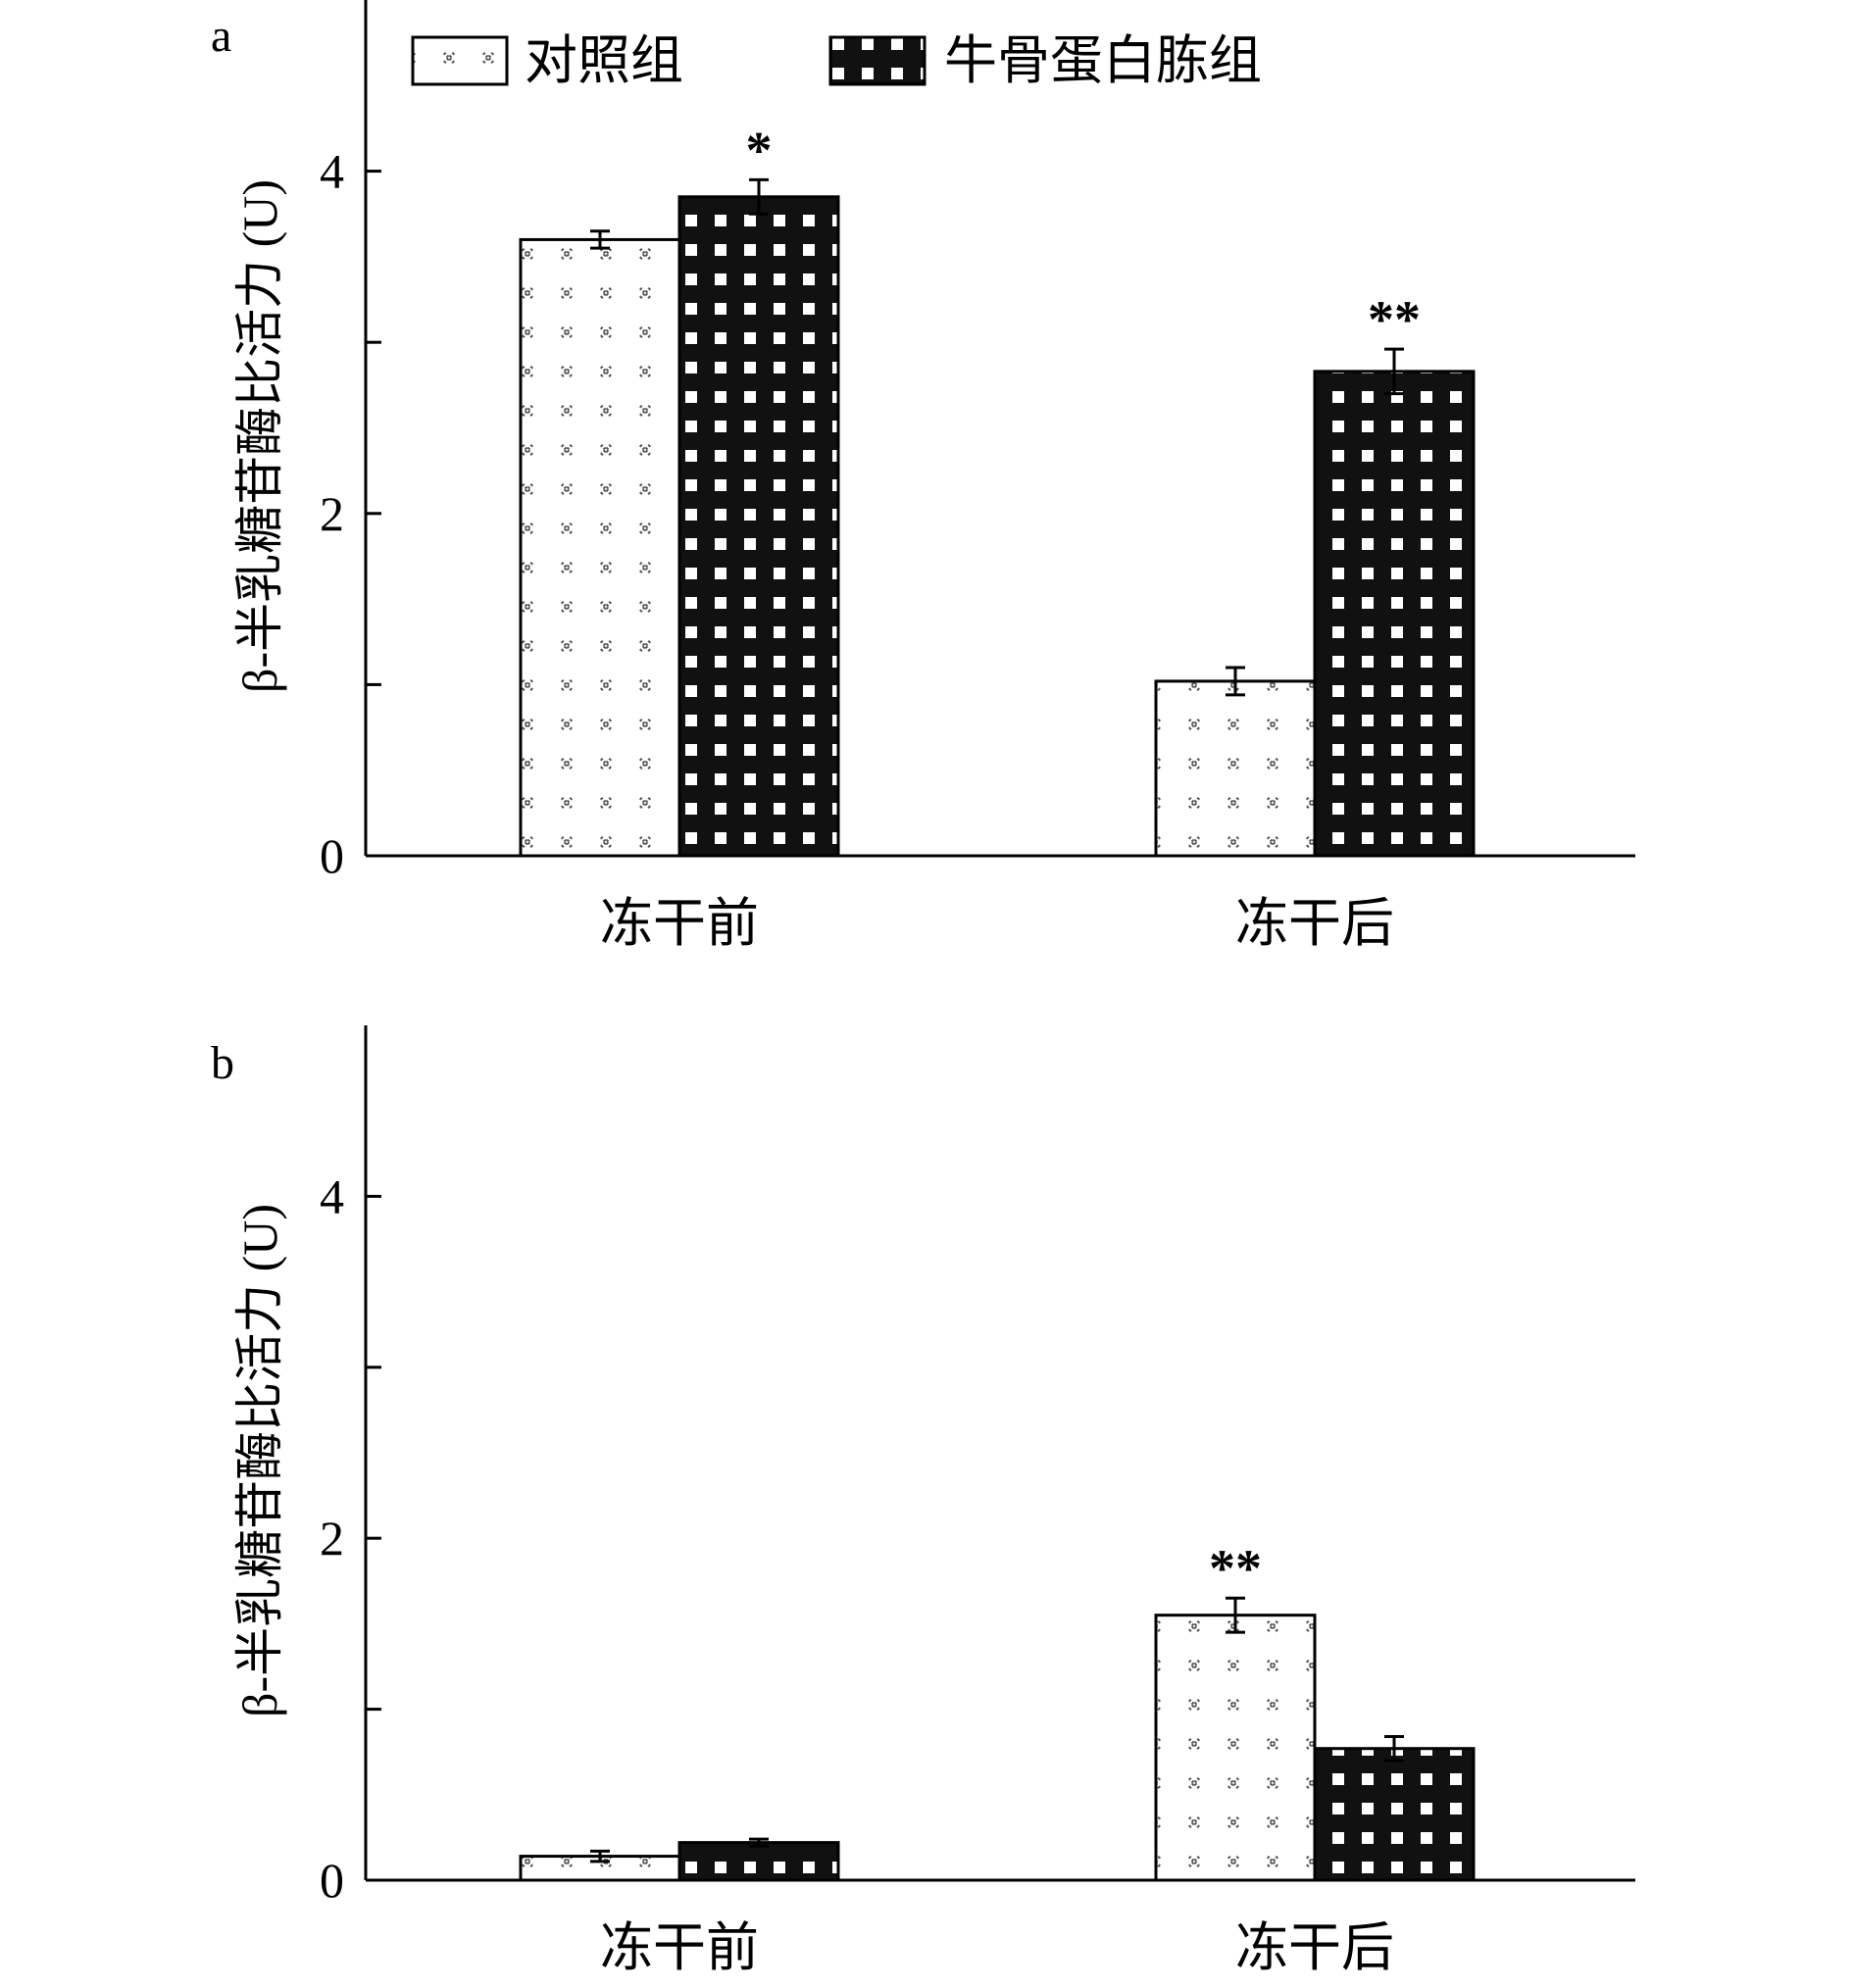  I want to click on legend-item-treatment: 牛骨蛋白胨组, so click(1045, 60).